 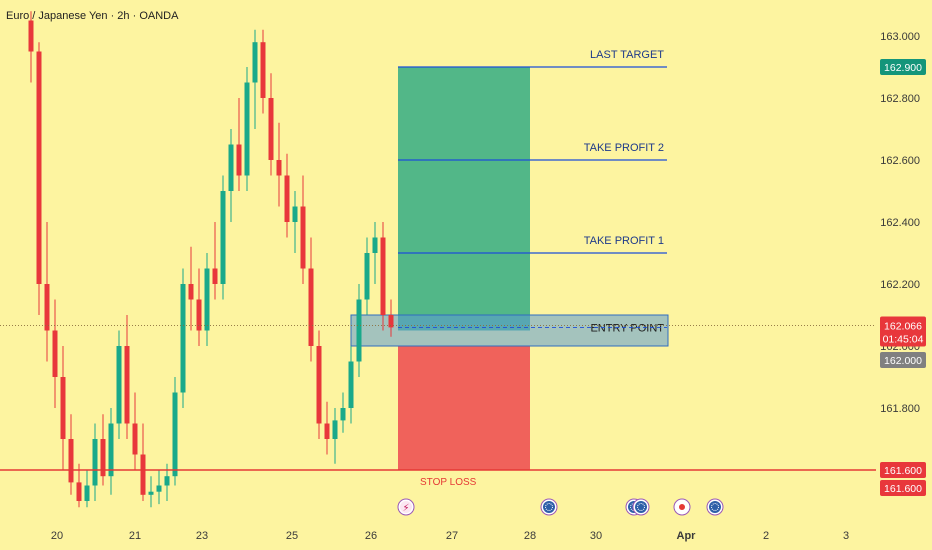 What do you see at coordinates (900, 161) in the screenshot?
I see `price-tick-label: 162.600` at bounding box center [900, 161].